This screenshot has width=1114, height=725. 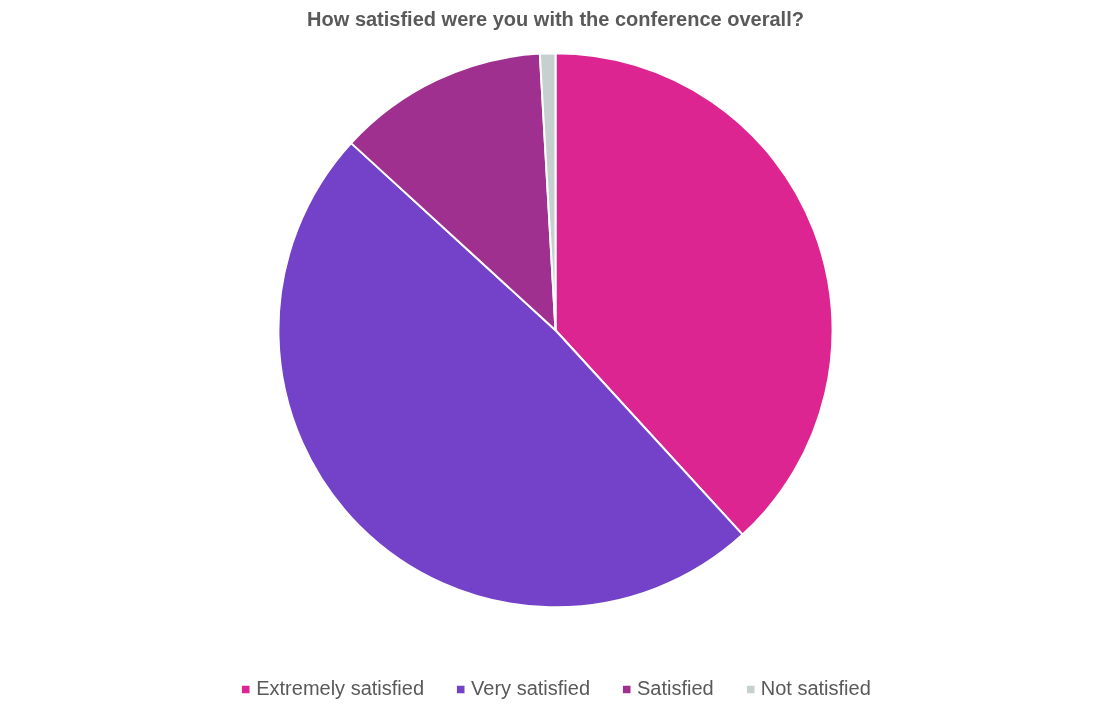 I want to click on chart-title: How satisfied were you with the conference overall?, so click(x=555, y=18).